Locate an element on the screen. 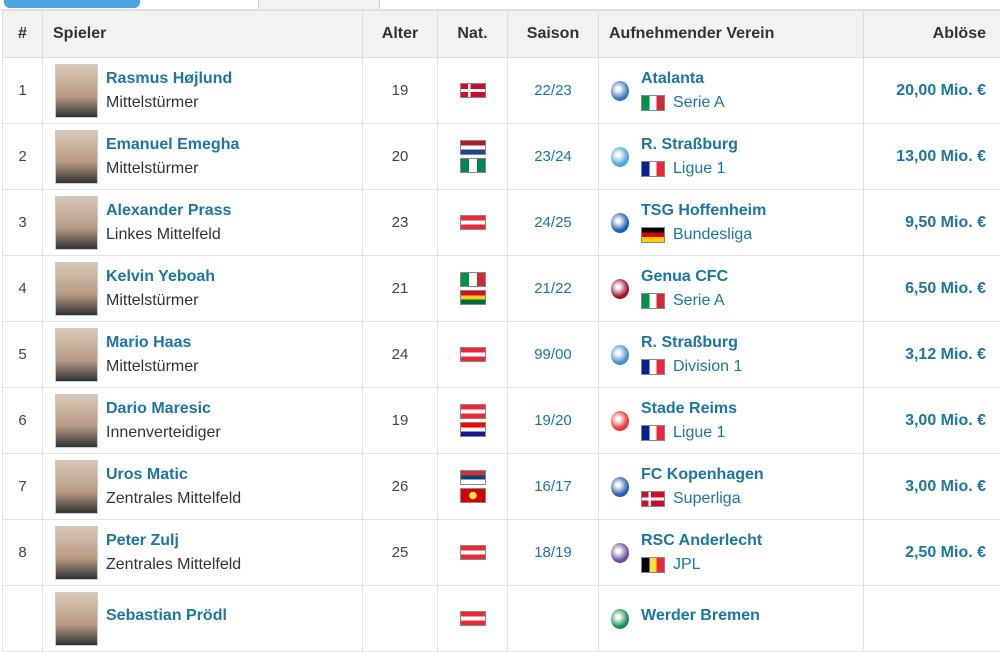  transfer-fee is located at coordinates (932, 619).